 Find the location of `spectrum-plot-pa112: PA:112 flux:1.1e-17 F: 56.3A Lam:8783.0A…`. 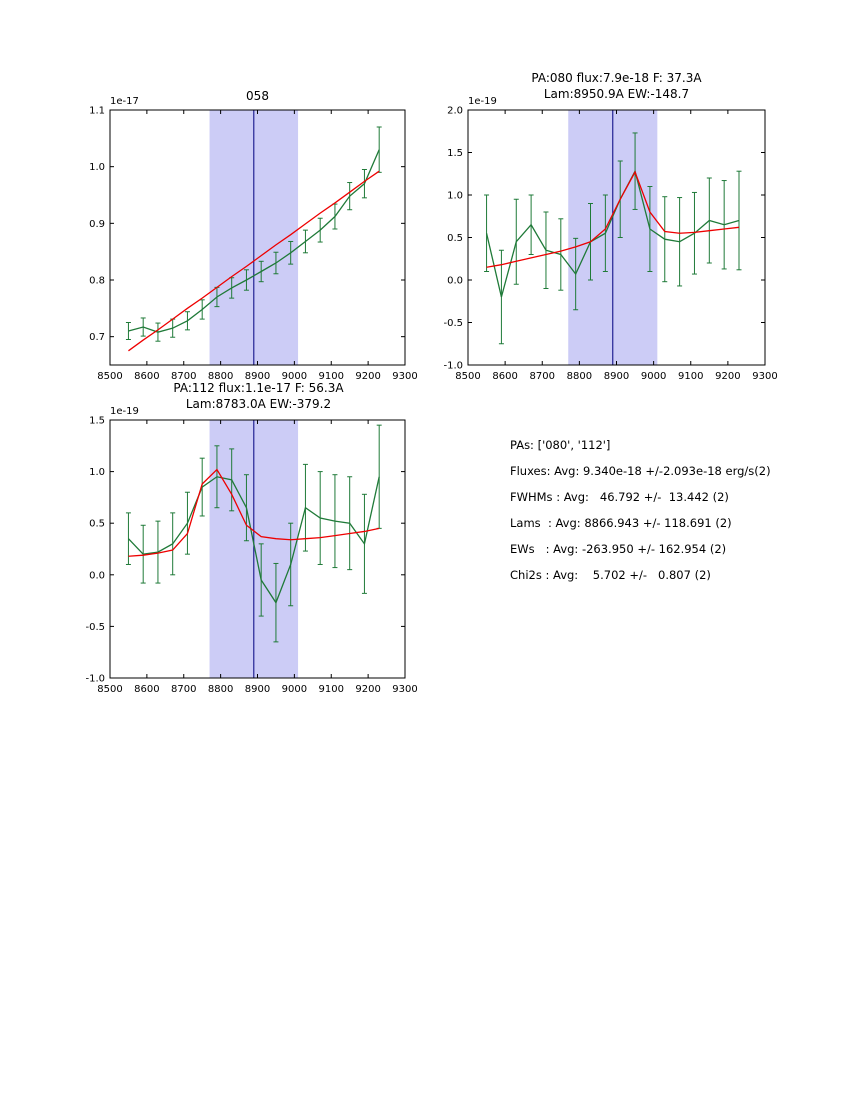

spectrum-plot-pa112: PA:112 flux:1.1e-17 F: 56.3A Lam:8783.0A… is located at coordinates (241, 544).